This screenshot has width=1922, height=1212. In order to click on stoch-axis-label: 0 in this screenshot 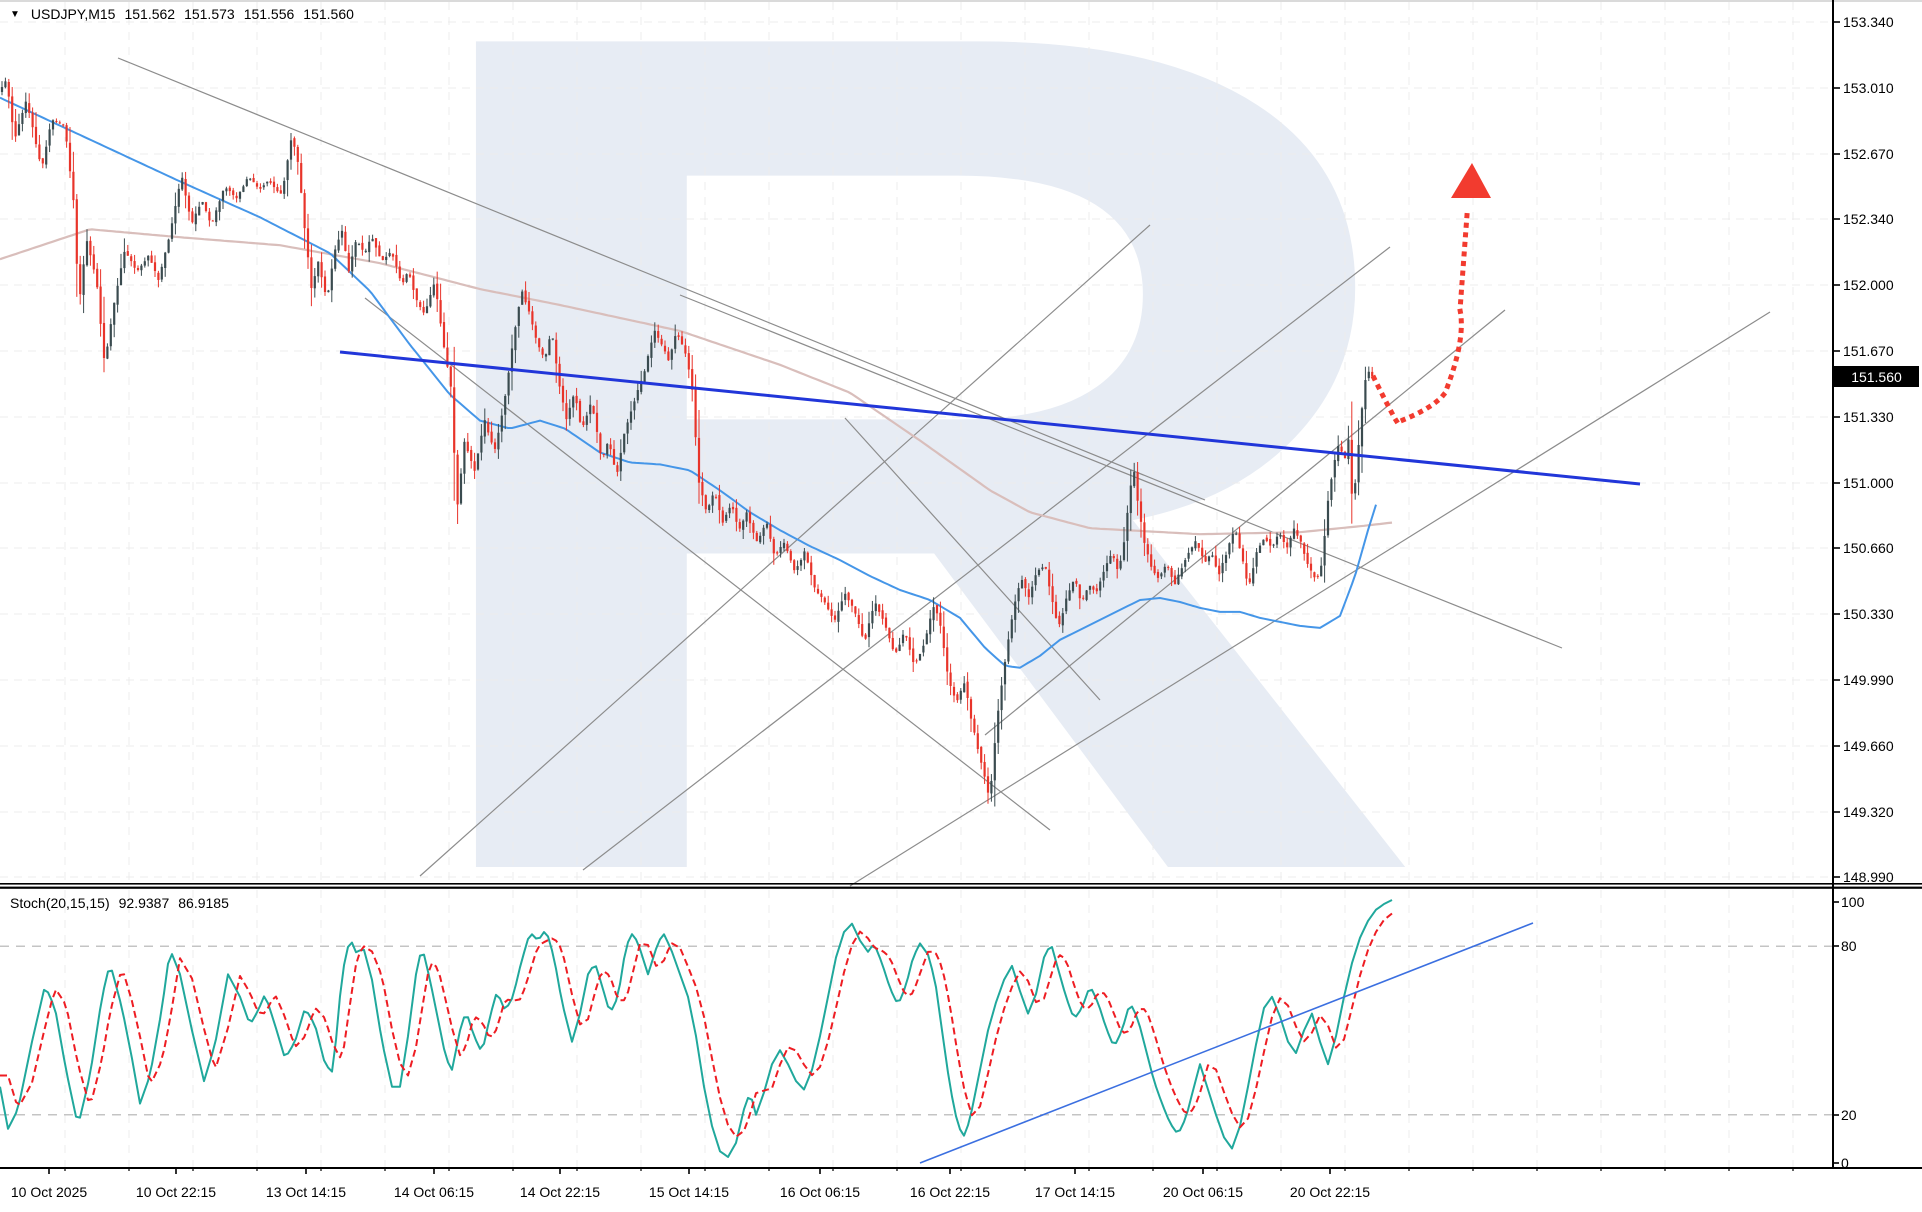, I will do `click(1845, 1163)`.